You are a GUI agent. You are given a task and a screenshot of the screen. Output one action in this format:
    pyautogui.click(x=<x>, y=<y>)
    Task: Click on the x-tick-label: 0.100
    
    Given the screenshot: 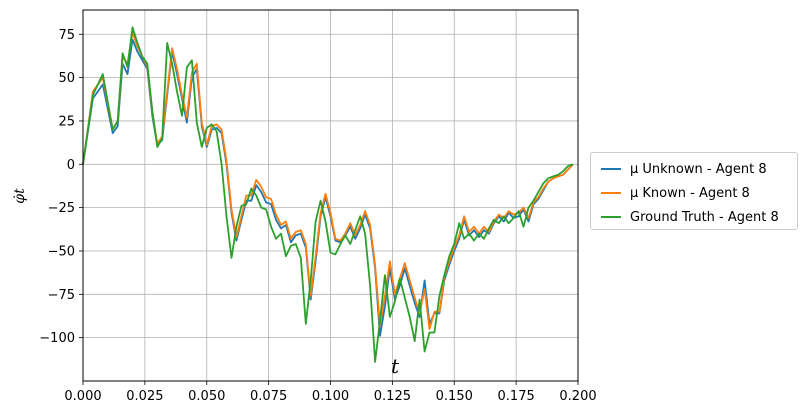 What is the action you would take?
    pyautogui.click(x=330, y=396)
    